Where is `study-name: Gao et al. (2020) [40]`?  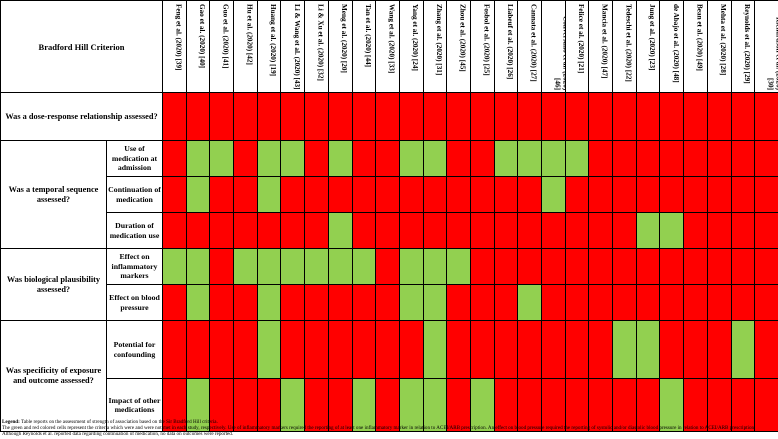
study-name: Gao et al. (2020) [40] is located at coordinates (202, 36).